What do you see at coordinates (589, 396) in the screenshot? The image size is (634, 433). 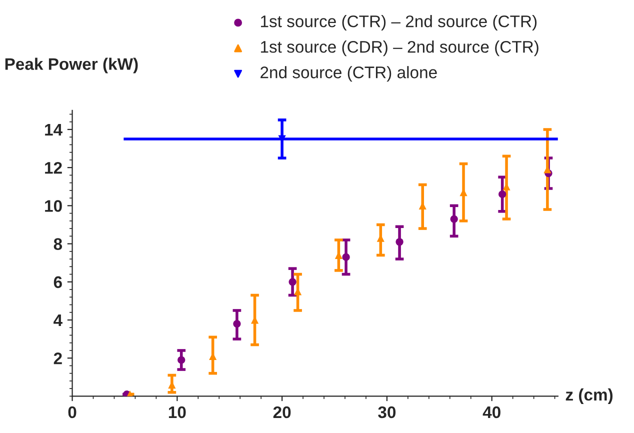 I see `x-axis-title: z (cm)` at bounding box center [589, 396].